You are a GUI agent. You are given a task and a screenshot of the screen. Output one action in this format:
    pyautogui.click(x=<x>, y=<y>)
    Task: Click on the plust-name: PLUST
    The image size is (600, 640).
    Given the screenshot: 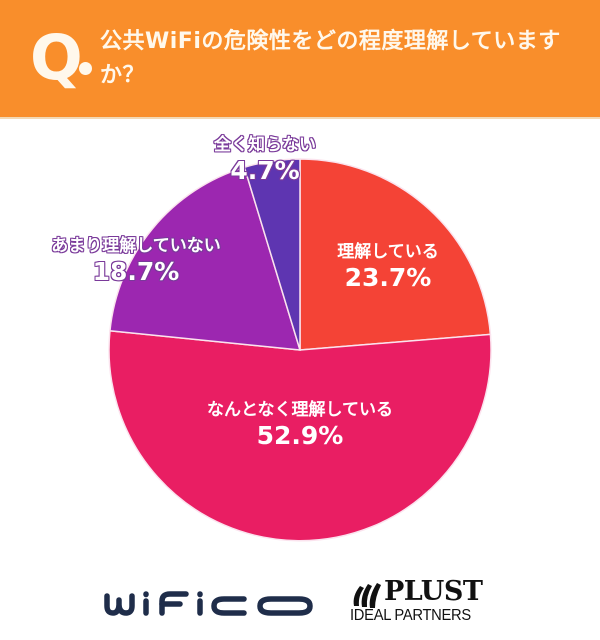 What is the action you would take?
    pyautogui.click(x=433, y=591)
    